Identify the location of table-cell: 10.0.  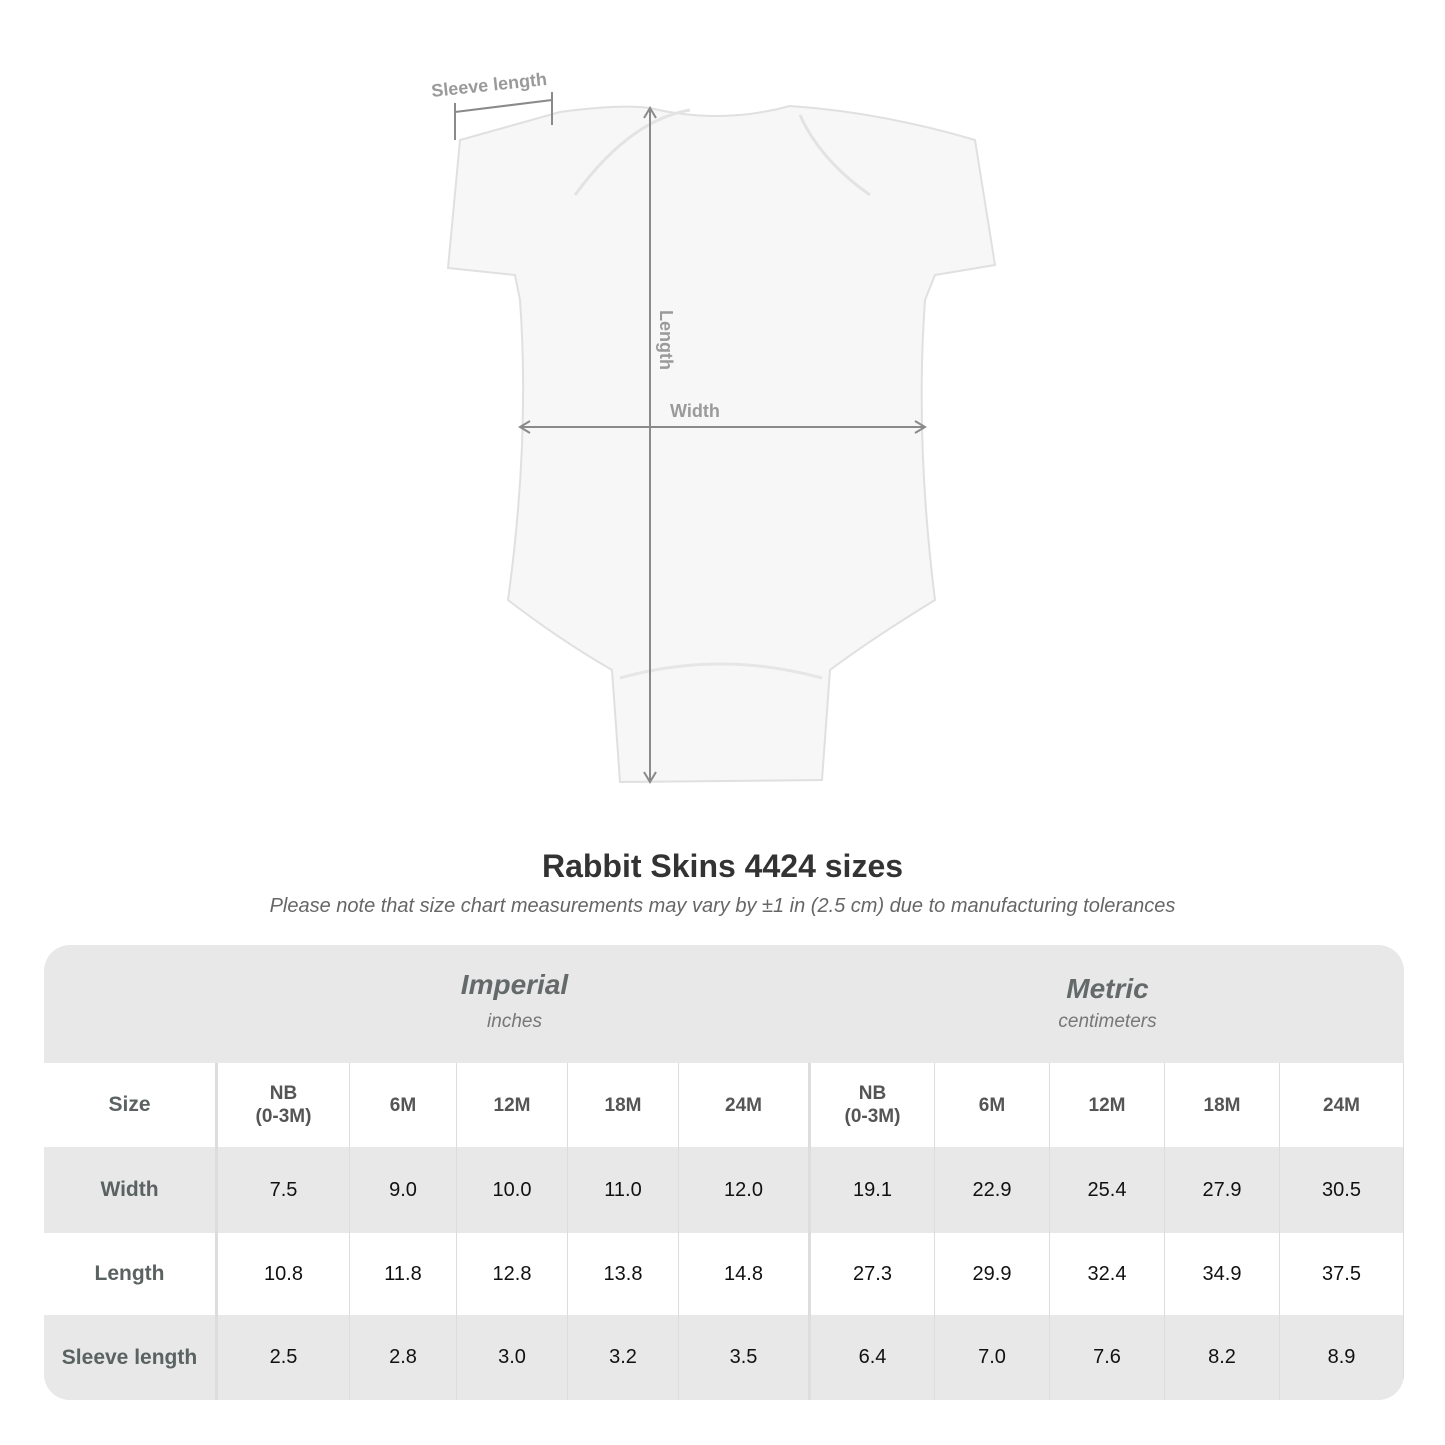
(512, 1190).